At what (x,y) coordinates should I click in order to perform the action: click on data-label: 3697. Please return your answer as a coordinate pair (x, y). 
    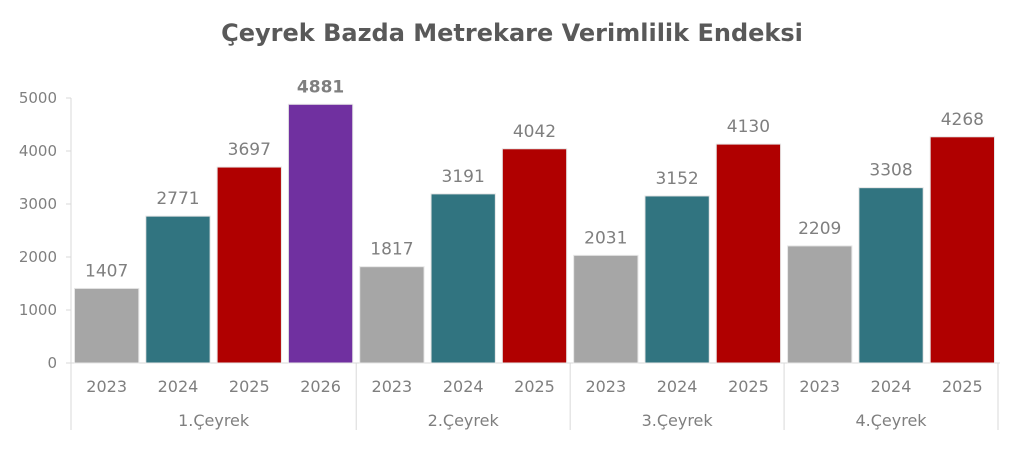
    Looking at the image, I should click on (249, 150).